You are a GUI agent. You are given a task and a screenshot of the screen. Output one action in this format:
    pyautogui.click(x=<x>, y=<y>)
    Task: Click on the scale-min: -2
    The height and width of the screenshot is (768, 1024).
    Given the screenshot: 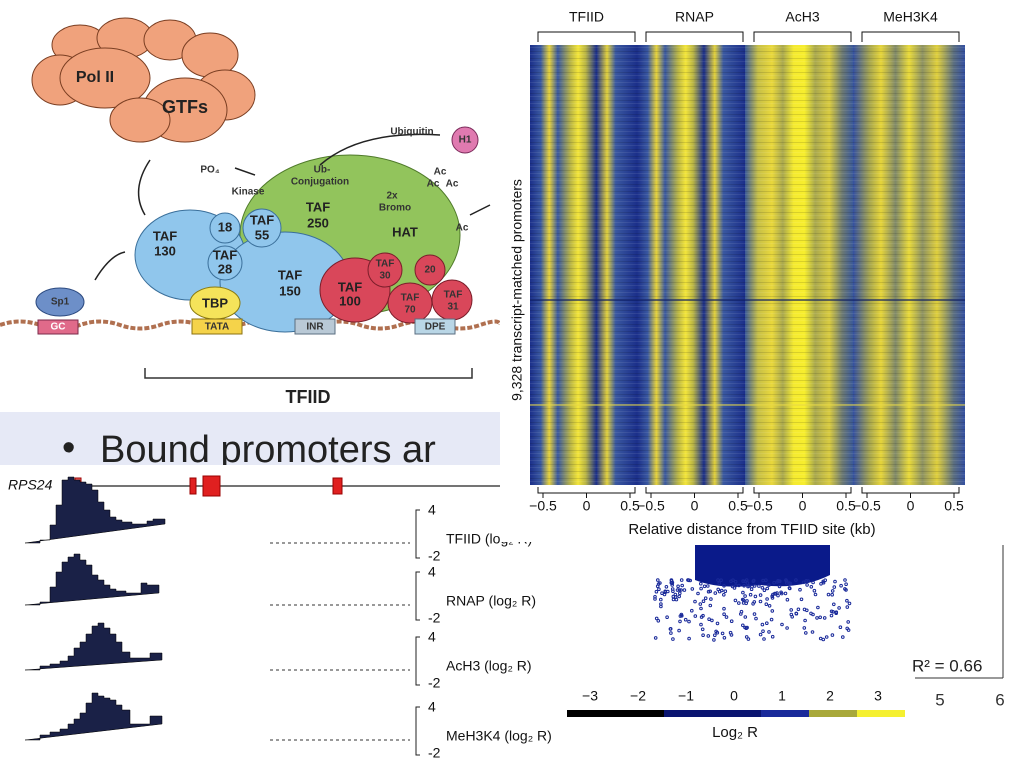 What is the action you would take?
    pyautogui.click(x=434, y=556)
    